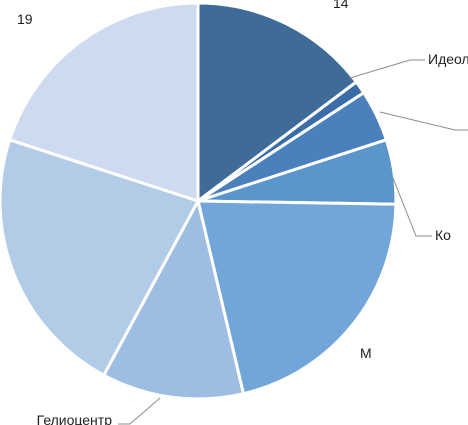  Describe the element at coordinates (25, 19) in the screenshot. I see `slice-label-7: 19` at that location.